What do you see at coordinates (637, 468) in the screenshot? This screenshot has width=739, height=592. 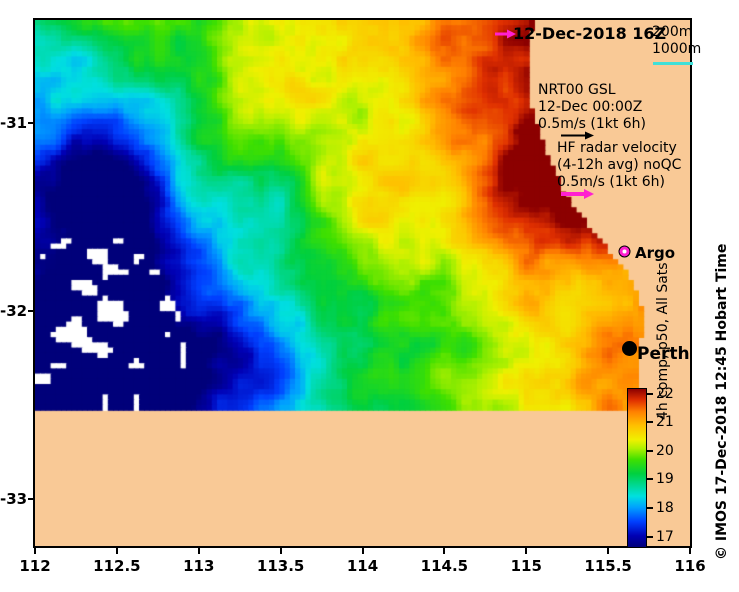 I see `colorbar-gradient` at bounding box center [637, 468].